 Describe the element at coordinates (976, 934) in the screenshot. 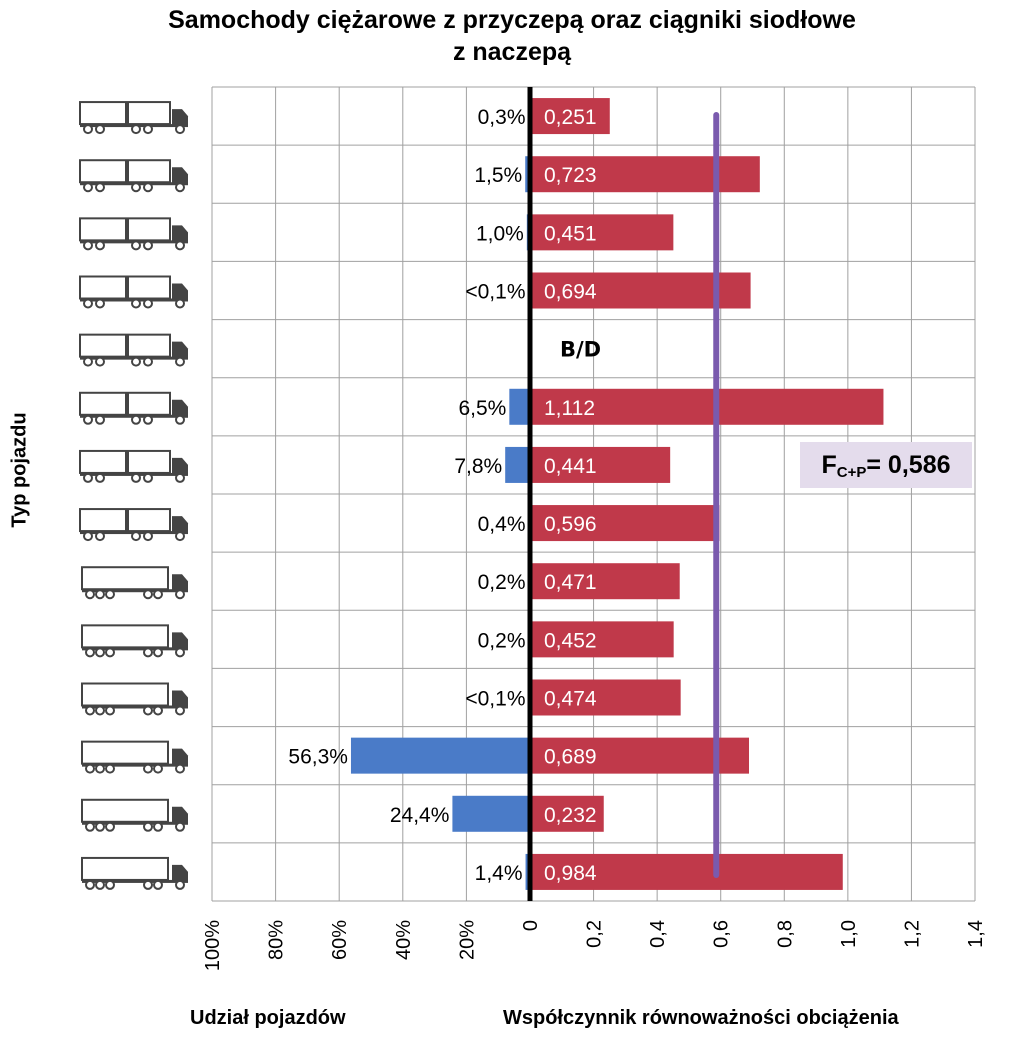

I see `x-tick-label: 1,4` at that location.